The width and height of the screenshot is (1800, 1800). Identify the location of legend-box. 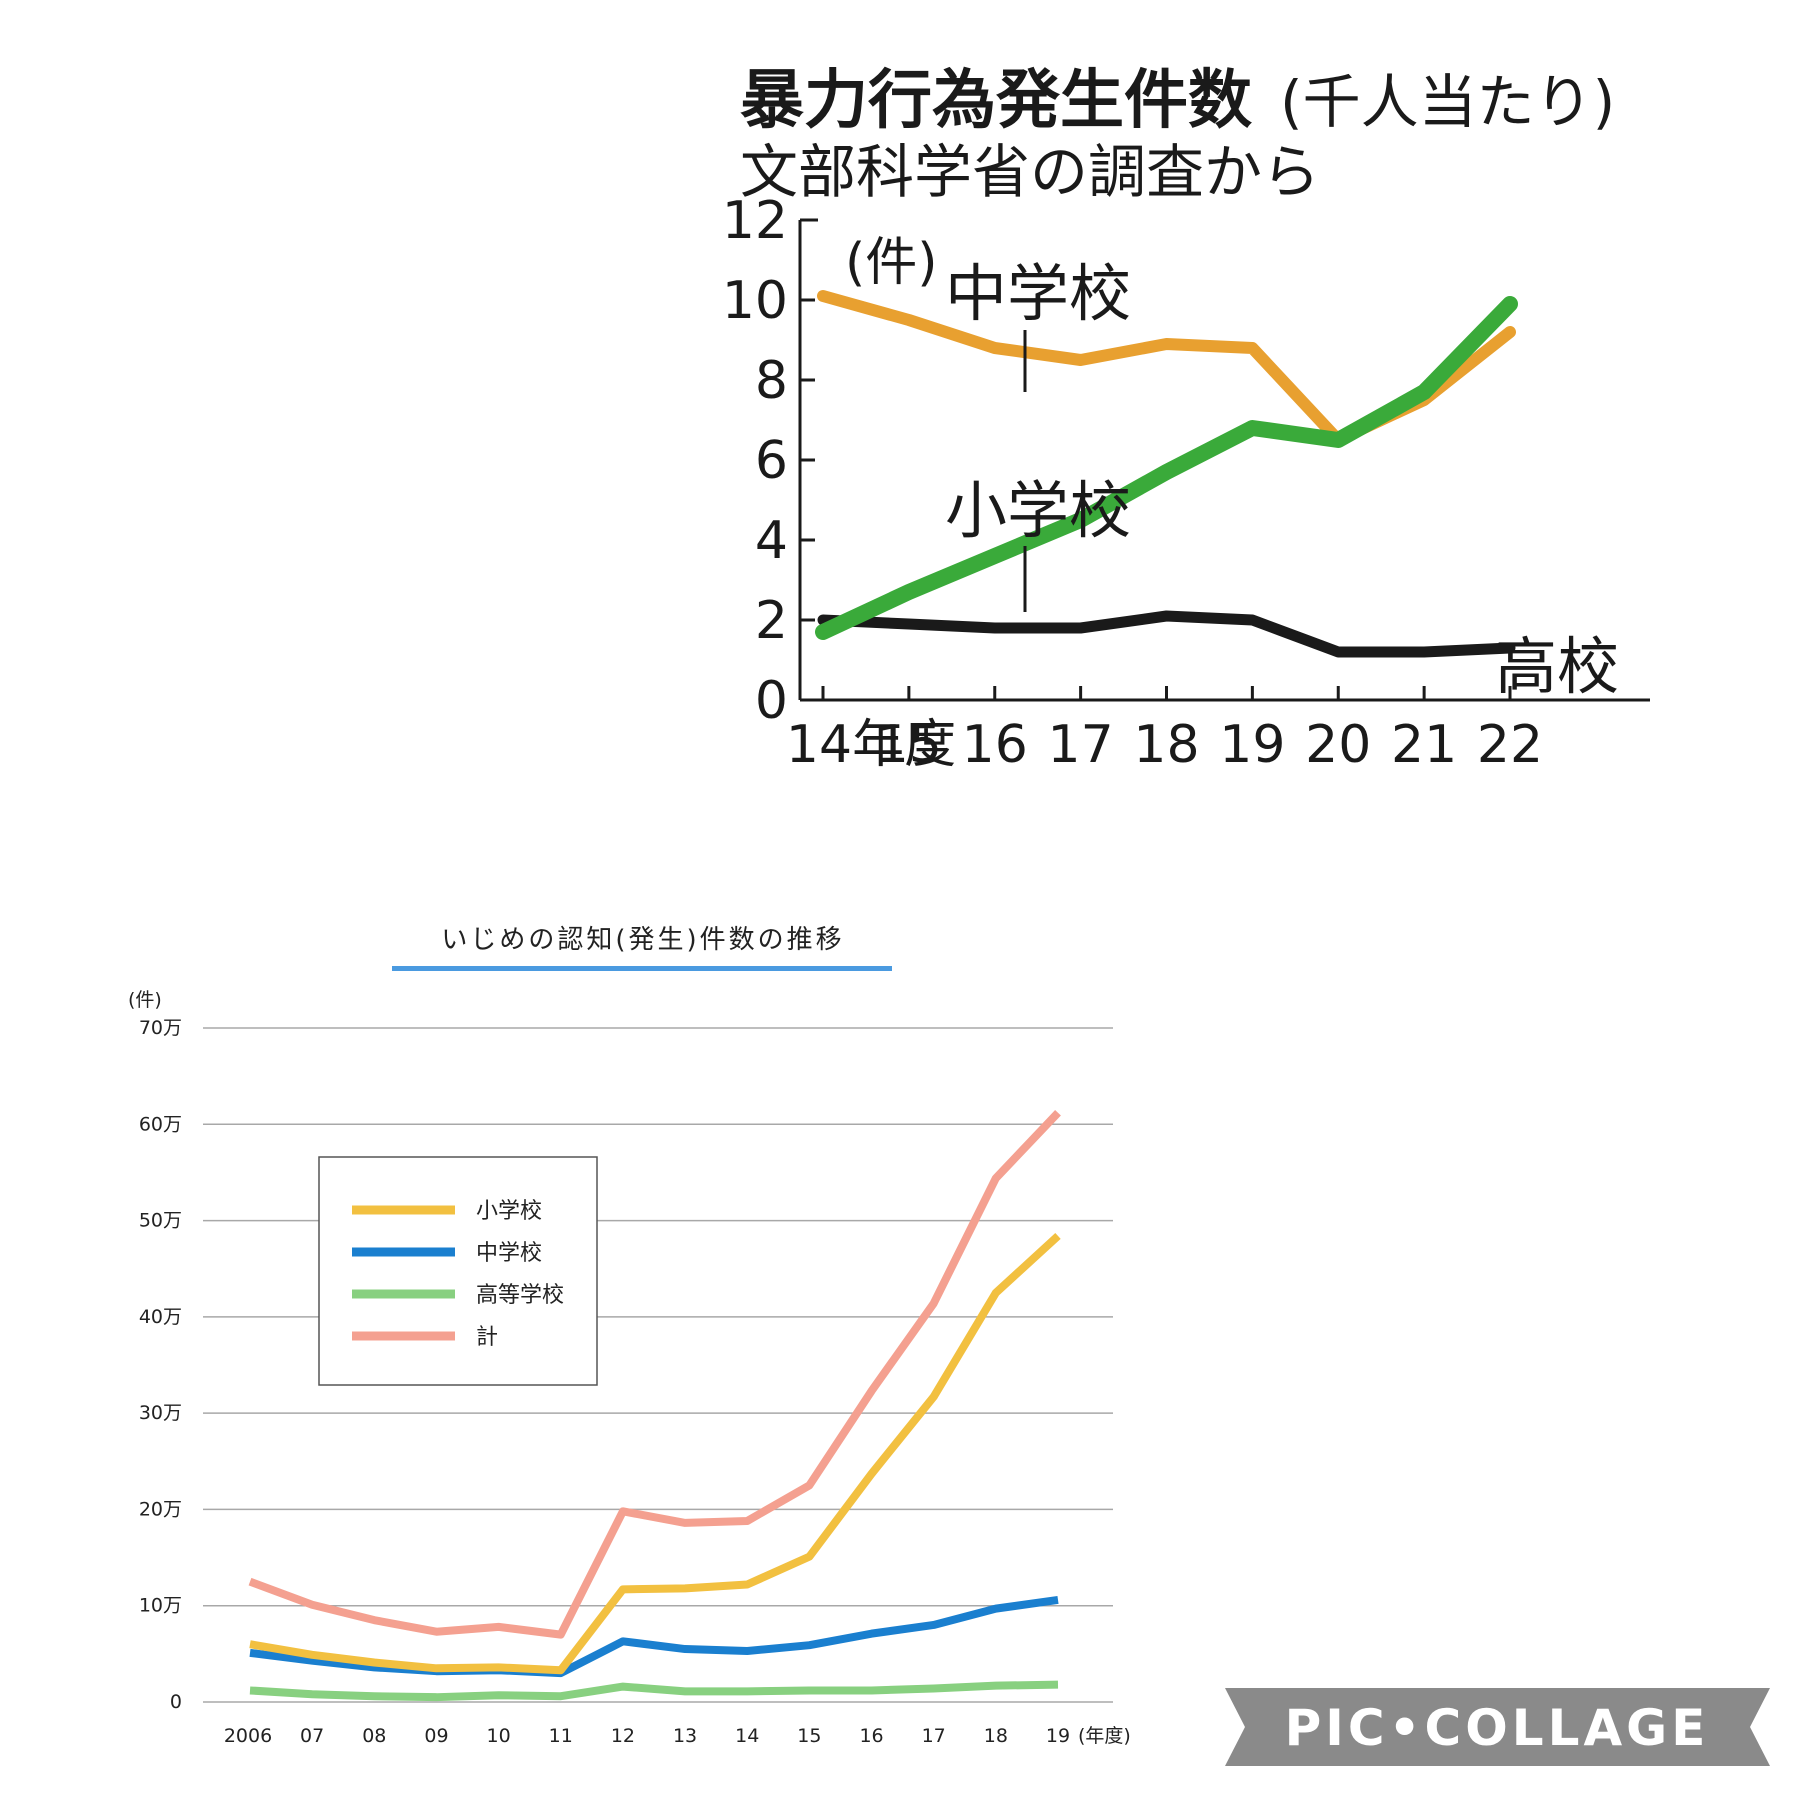
(458, 1271).